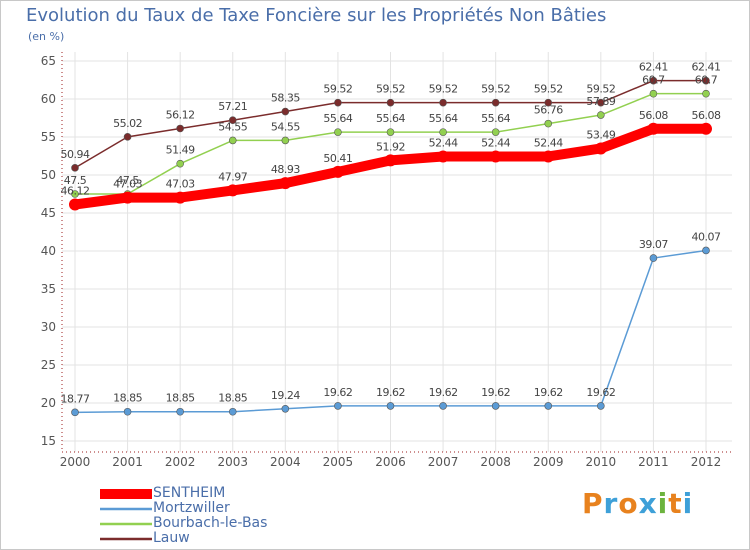 Image resolution: width=750 pixels, height=550 pixels. Describe the element at coordinates (48, 251) in the screenshot. I see `y-tick-label: 40` at that location.